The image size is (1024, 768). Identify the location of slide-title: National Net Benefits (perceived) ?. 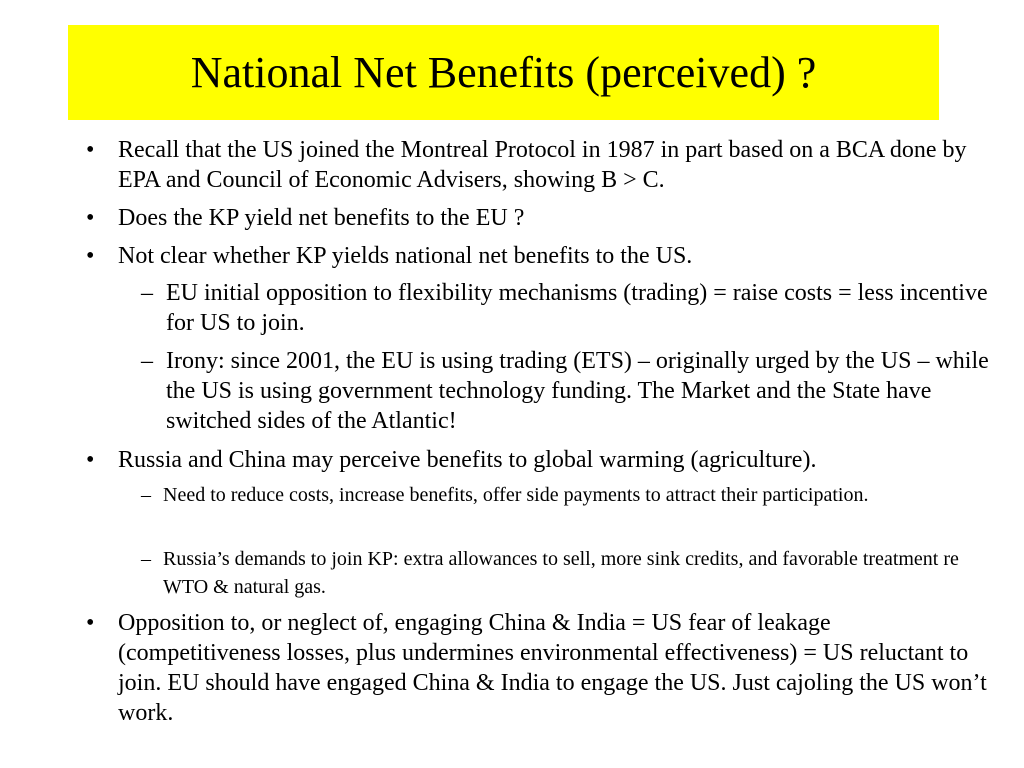
(503, 72).